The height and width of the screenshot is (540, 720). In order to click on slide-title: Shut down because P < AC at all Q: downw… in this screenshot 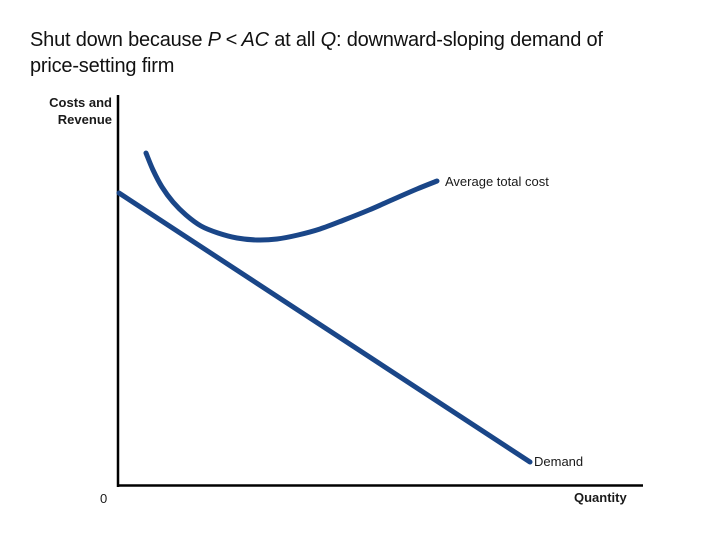, I will do `click(362, 53)`.